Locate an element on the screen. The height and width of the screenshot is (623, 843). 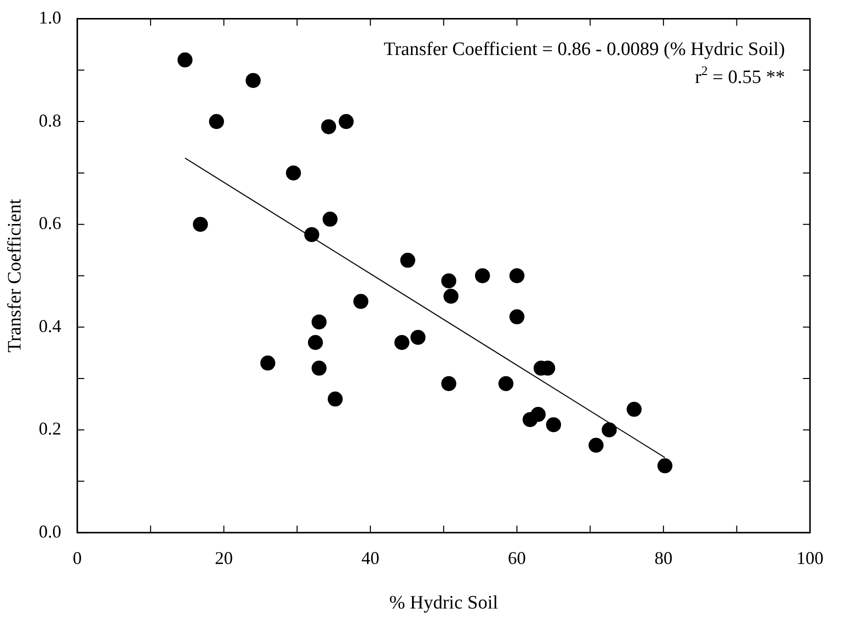
x-axis-title: % Hydric Soil is located at coordinates (443, 603).